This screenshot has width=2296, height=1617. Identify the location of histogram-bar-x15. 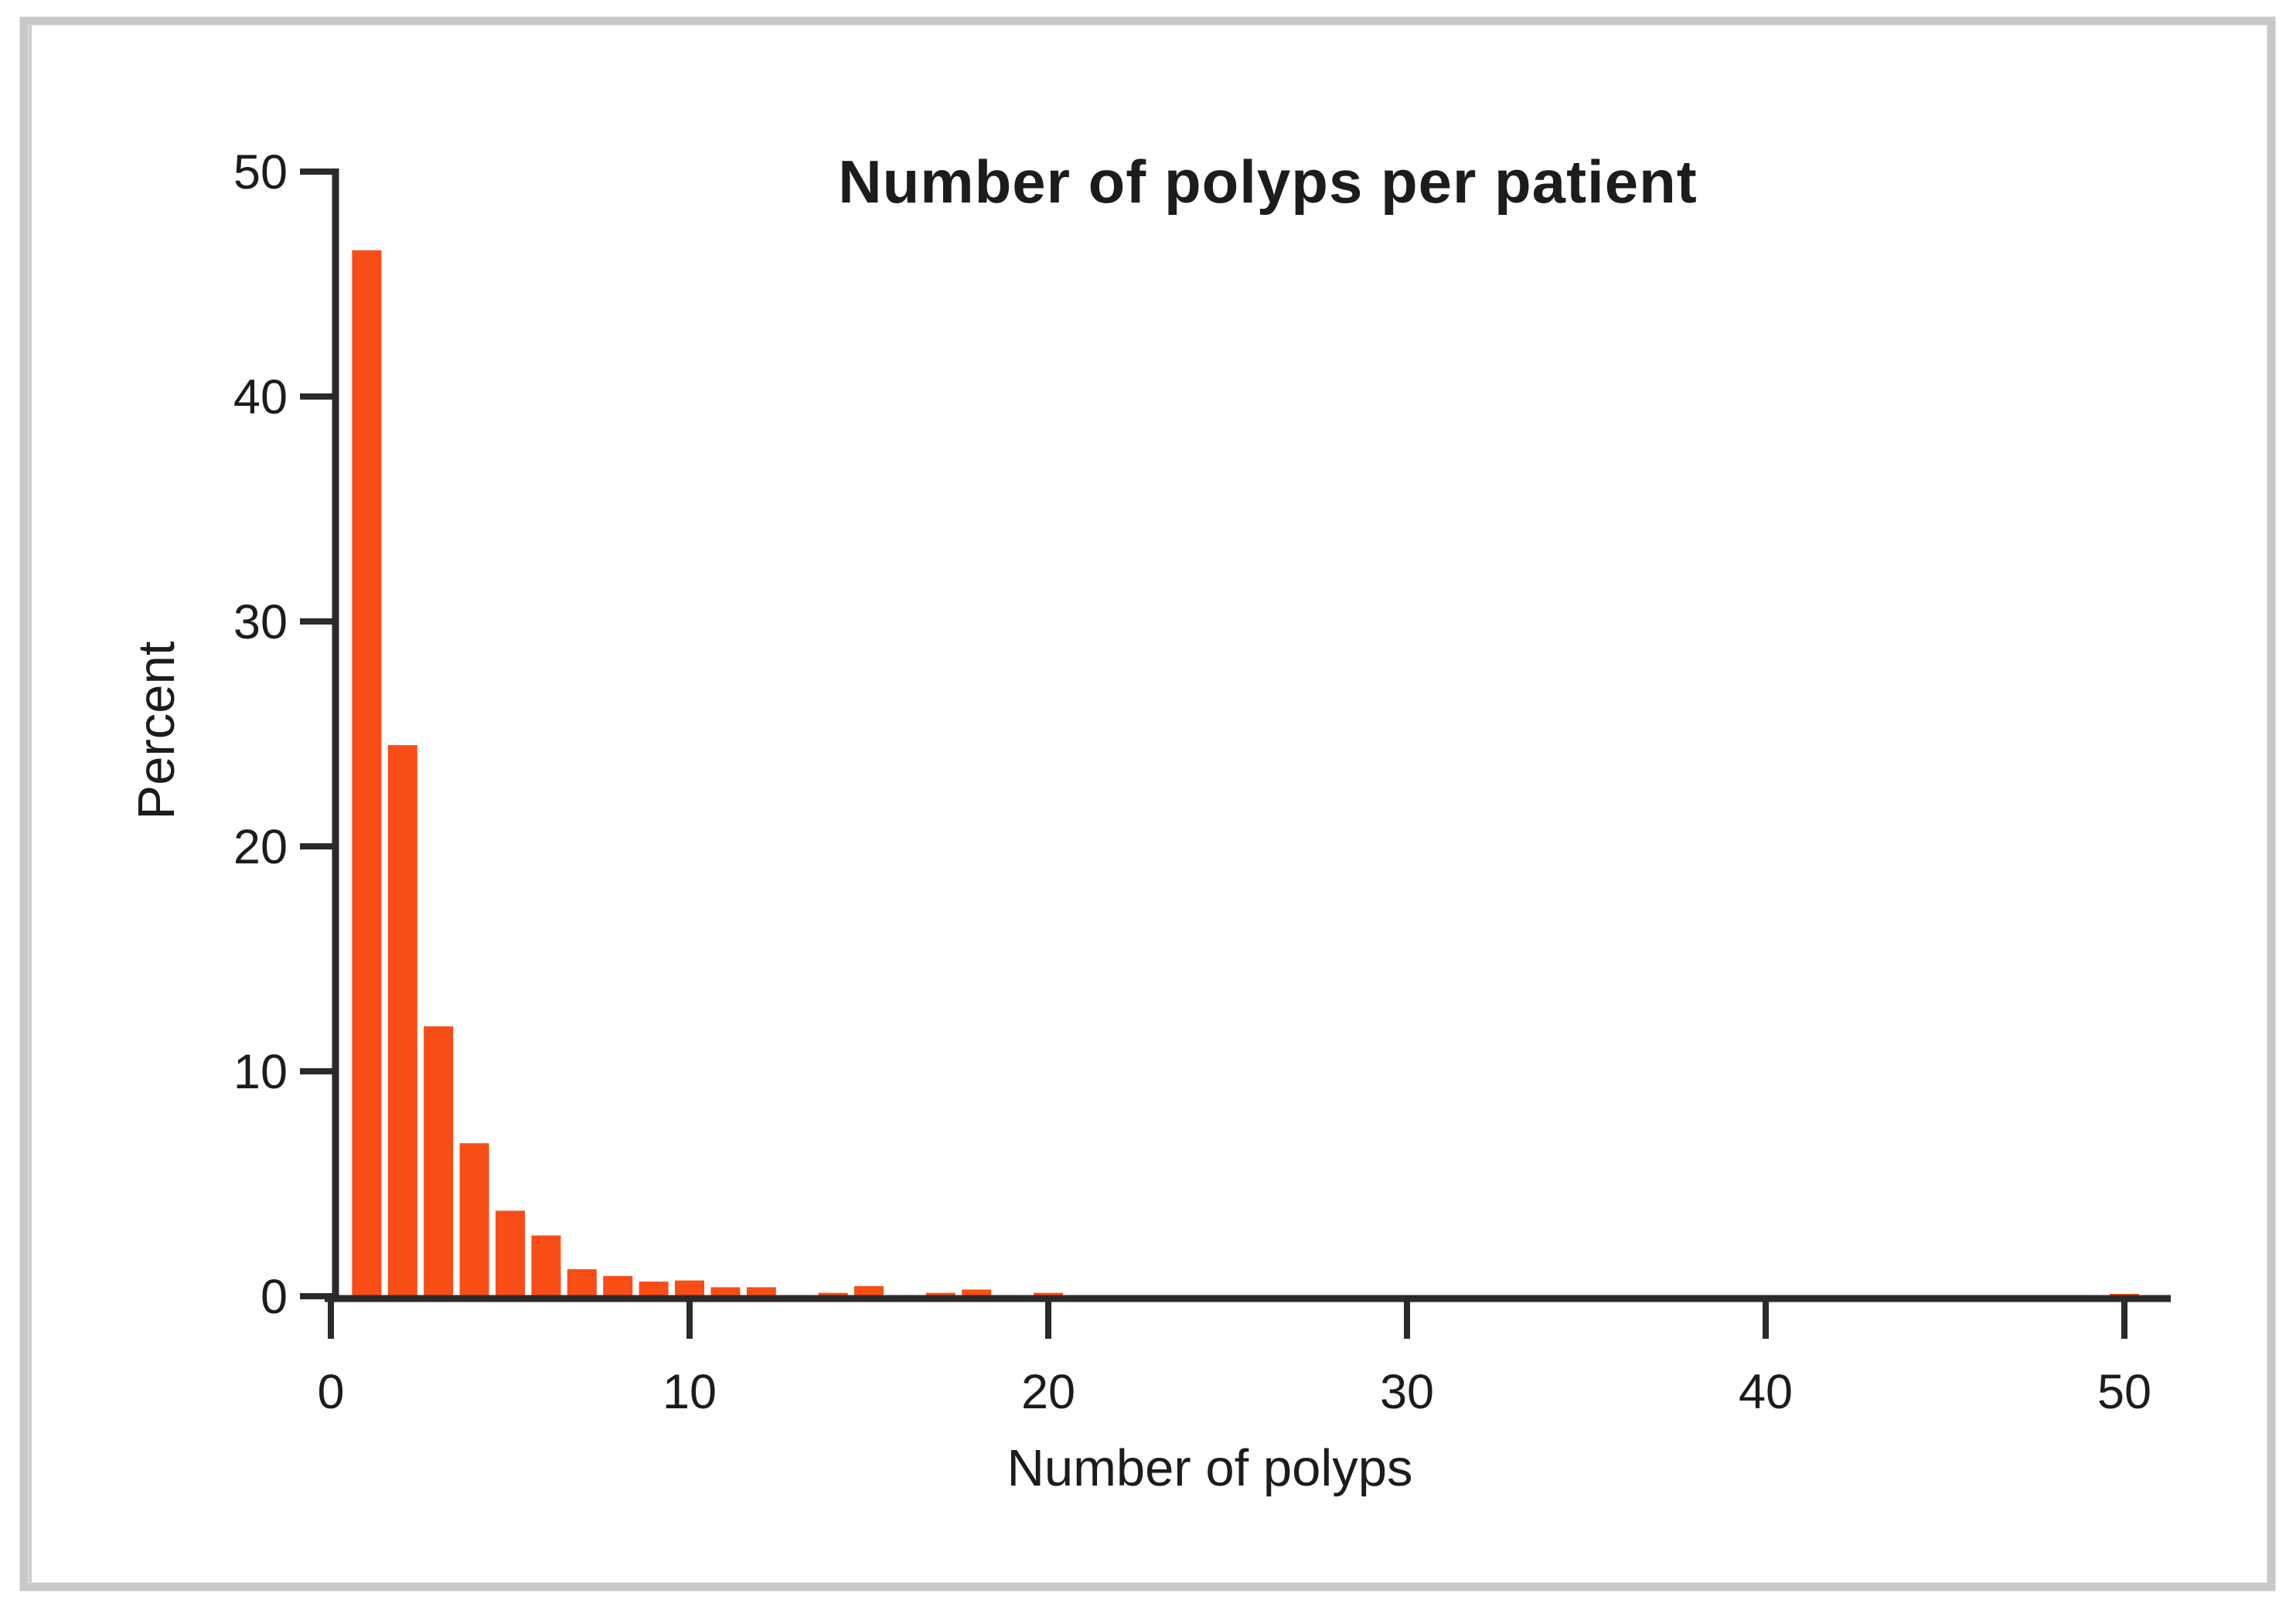
(869, 1290).